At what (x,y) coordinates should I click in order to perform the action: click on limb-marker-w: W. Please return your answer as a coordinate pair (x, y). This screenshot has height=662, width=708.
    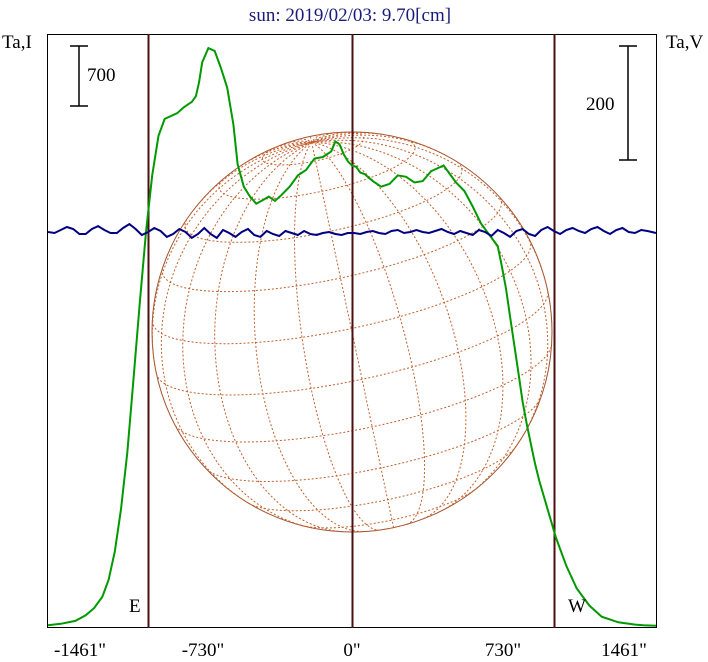
    Looking at the image, I should click on (577, 606).